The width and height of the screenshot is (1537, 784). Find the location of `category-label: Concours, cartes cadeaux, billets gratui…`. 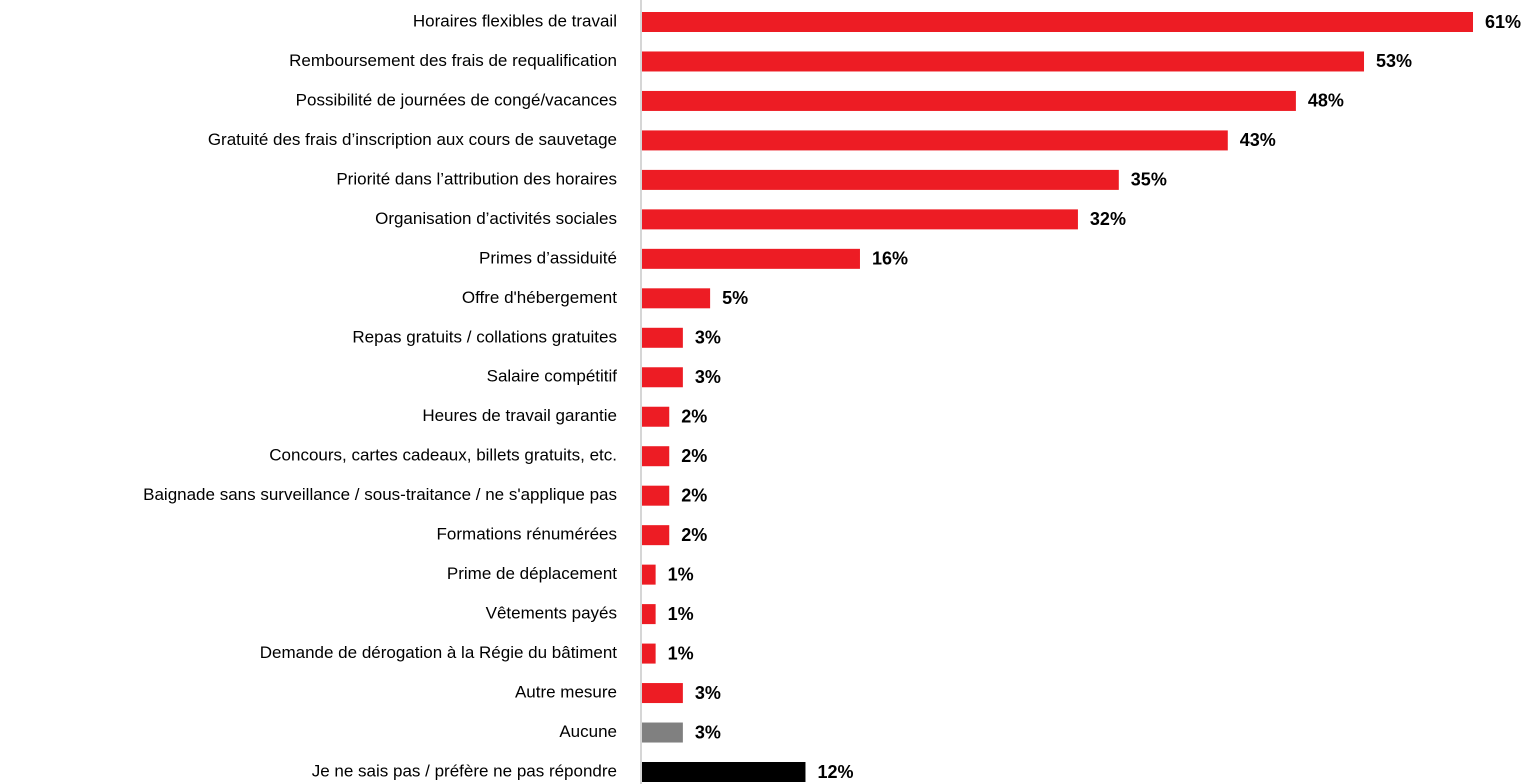

category-label: Concours, cartes cadeaux, billets gratui… is located at coordinates (443, 455).